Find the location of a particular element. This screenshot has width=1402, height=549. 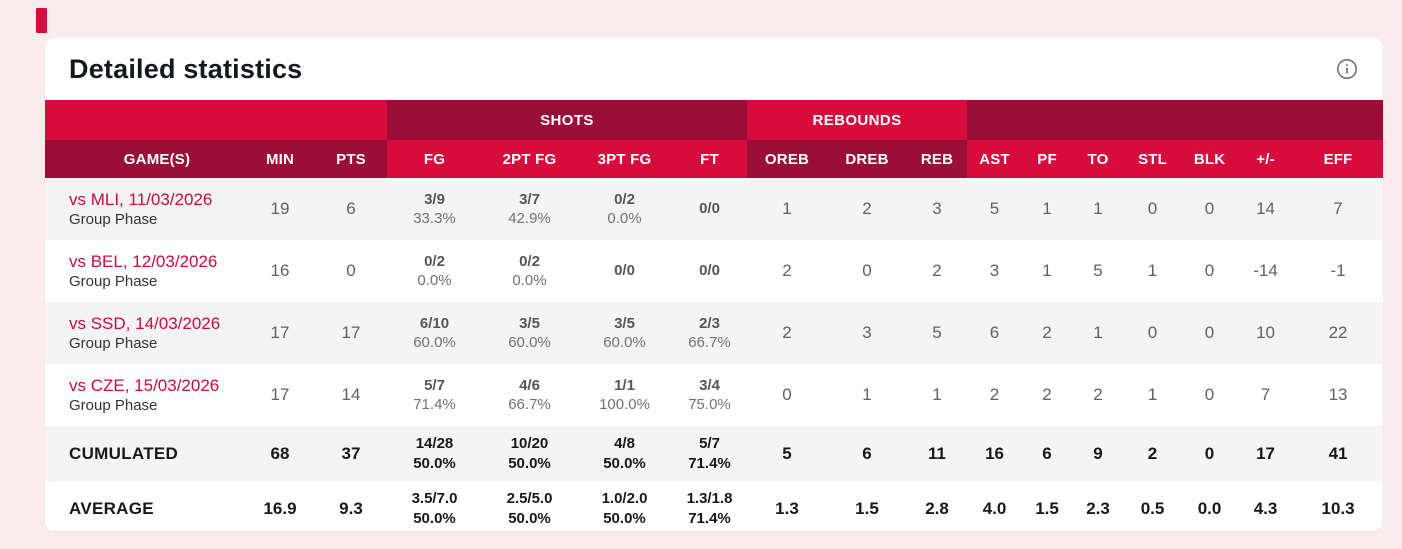

stat-to: 9 is located at coordinates (1098, 453).